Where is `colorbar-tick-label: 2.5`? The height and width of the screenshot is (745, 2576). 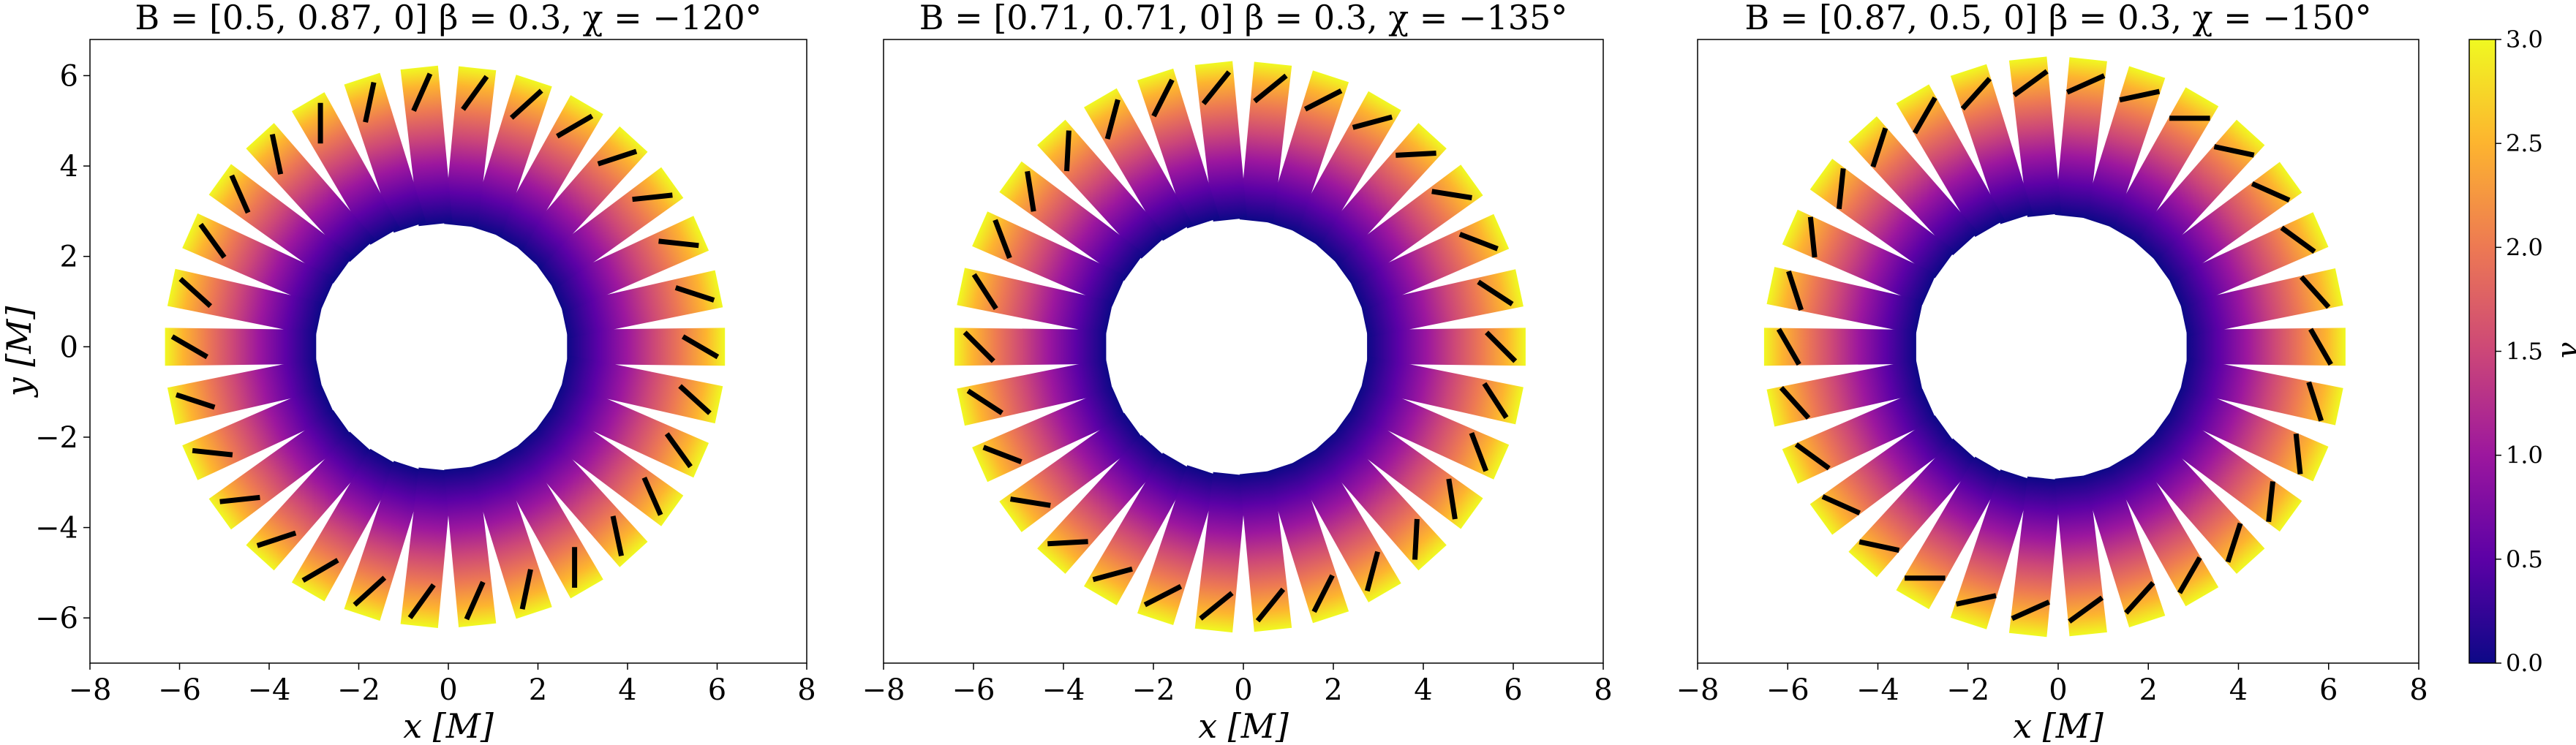
colorbar-tick-label: 2.5 is located at coordinates (2524, 143).